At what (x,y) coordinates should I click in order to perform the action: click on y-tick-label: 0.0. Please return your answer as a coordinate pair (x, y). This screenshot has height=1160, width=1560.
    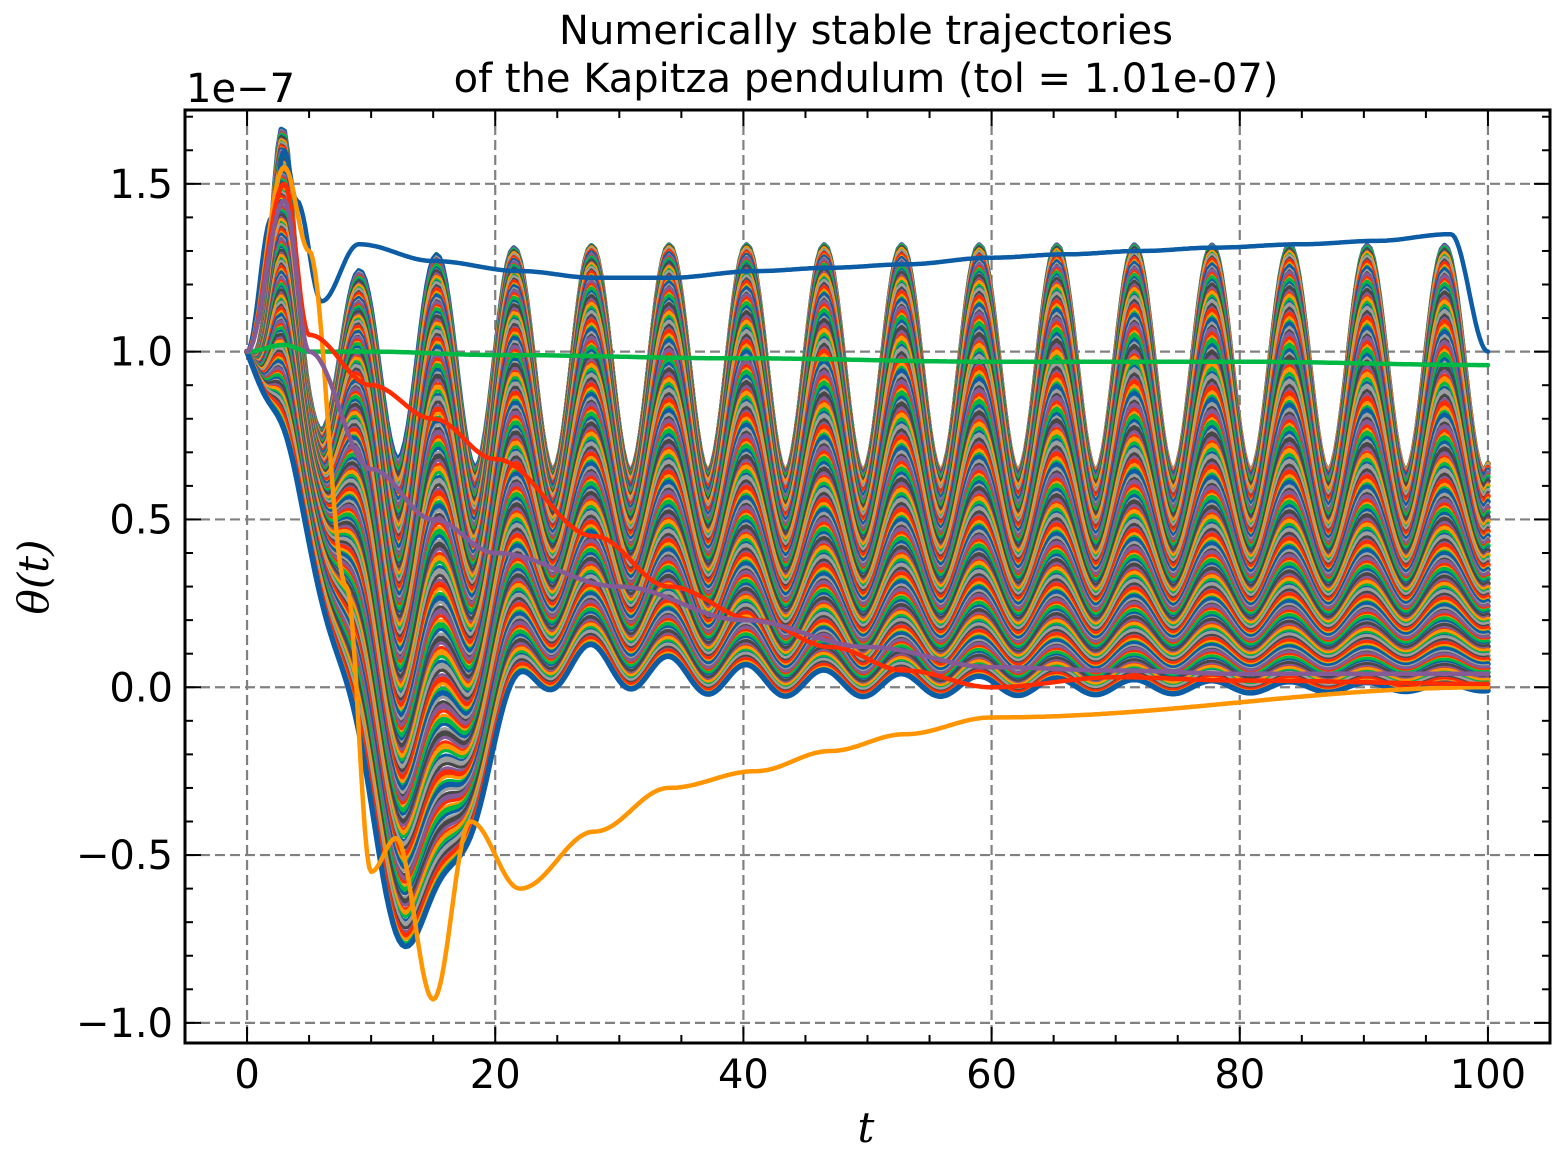
    Looking at the image, I should click on (141, 688).